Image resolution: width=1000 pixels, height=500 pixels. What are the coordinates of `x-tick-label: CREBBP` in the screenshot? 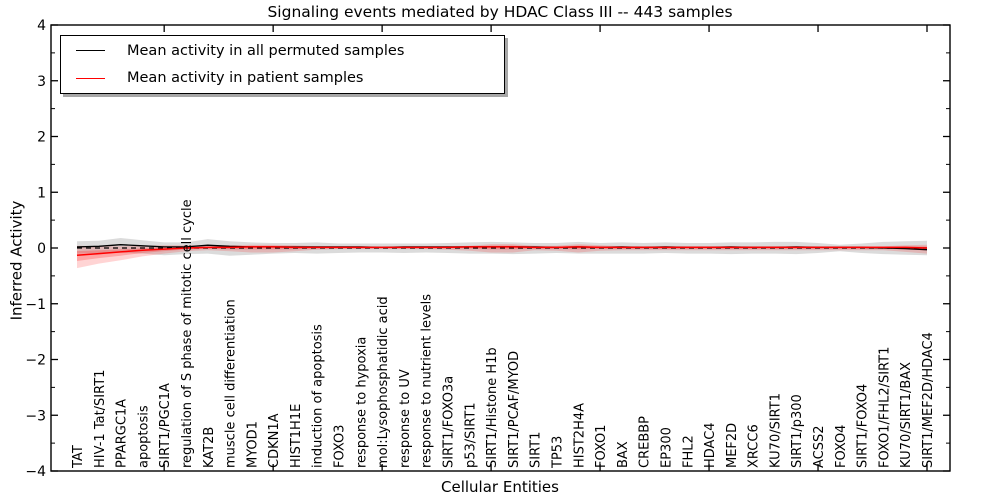 It's located at (645, 442).